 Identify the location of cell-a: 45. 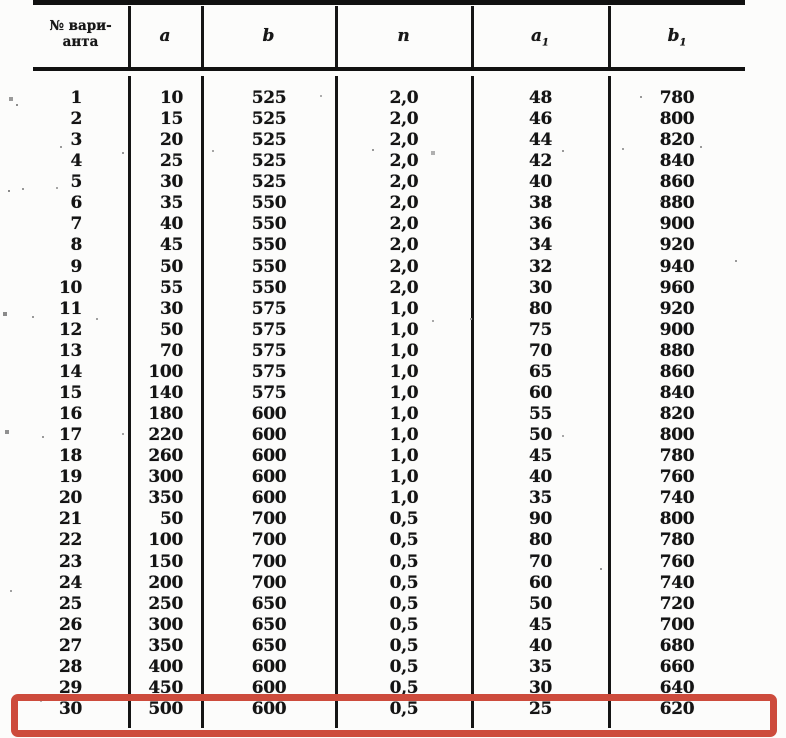
(171, 245).